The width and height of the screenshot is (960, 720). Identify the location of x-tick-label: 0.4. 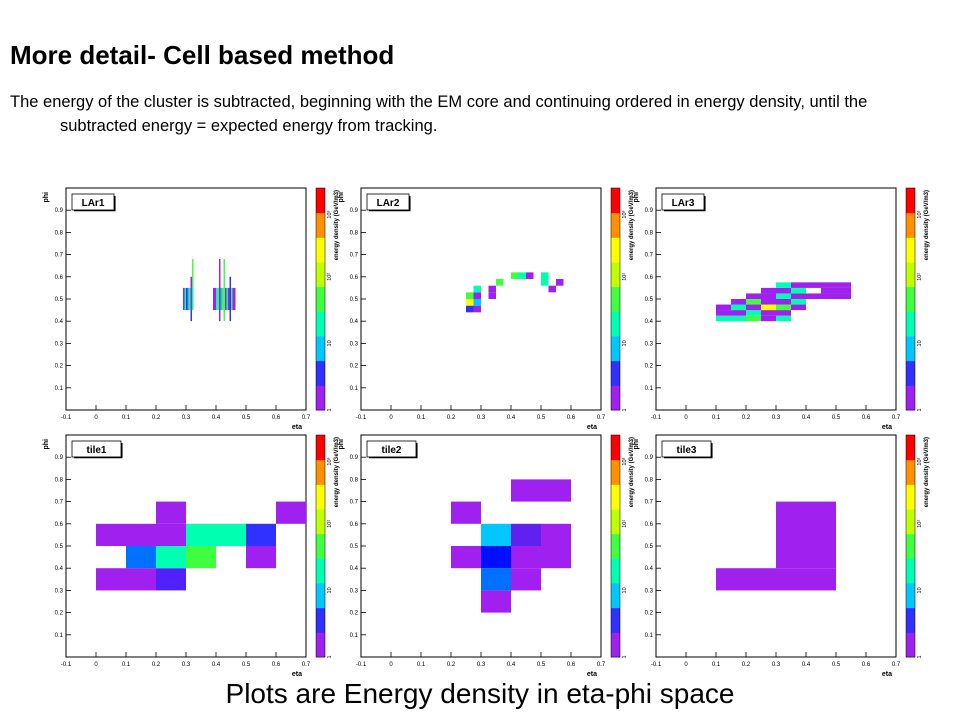
(806, 418).